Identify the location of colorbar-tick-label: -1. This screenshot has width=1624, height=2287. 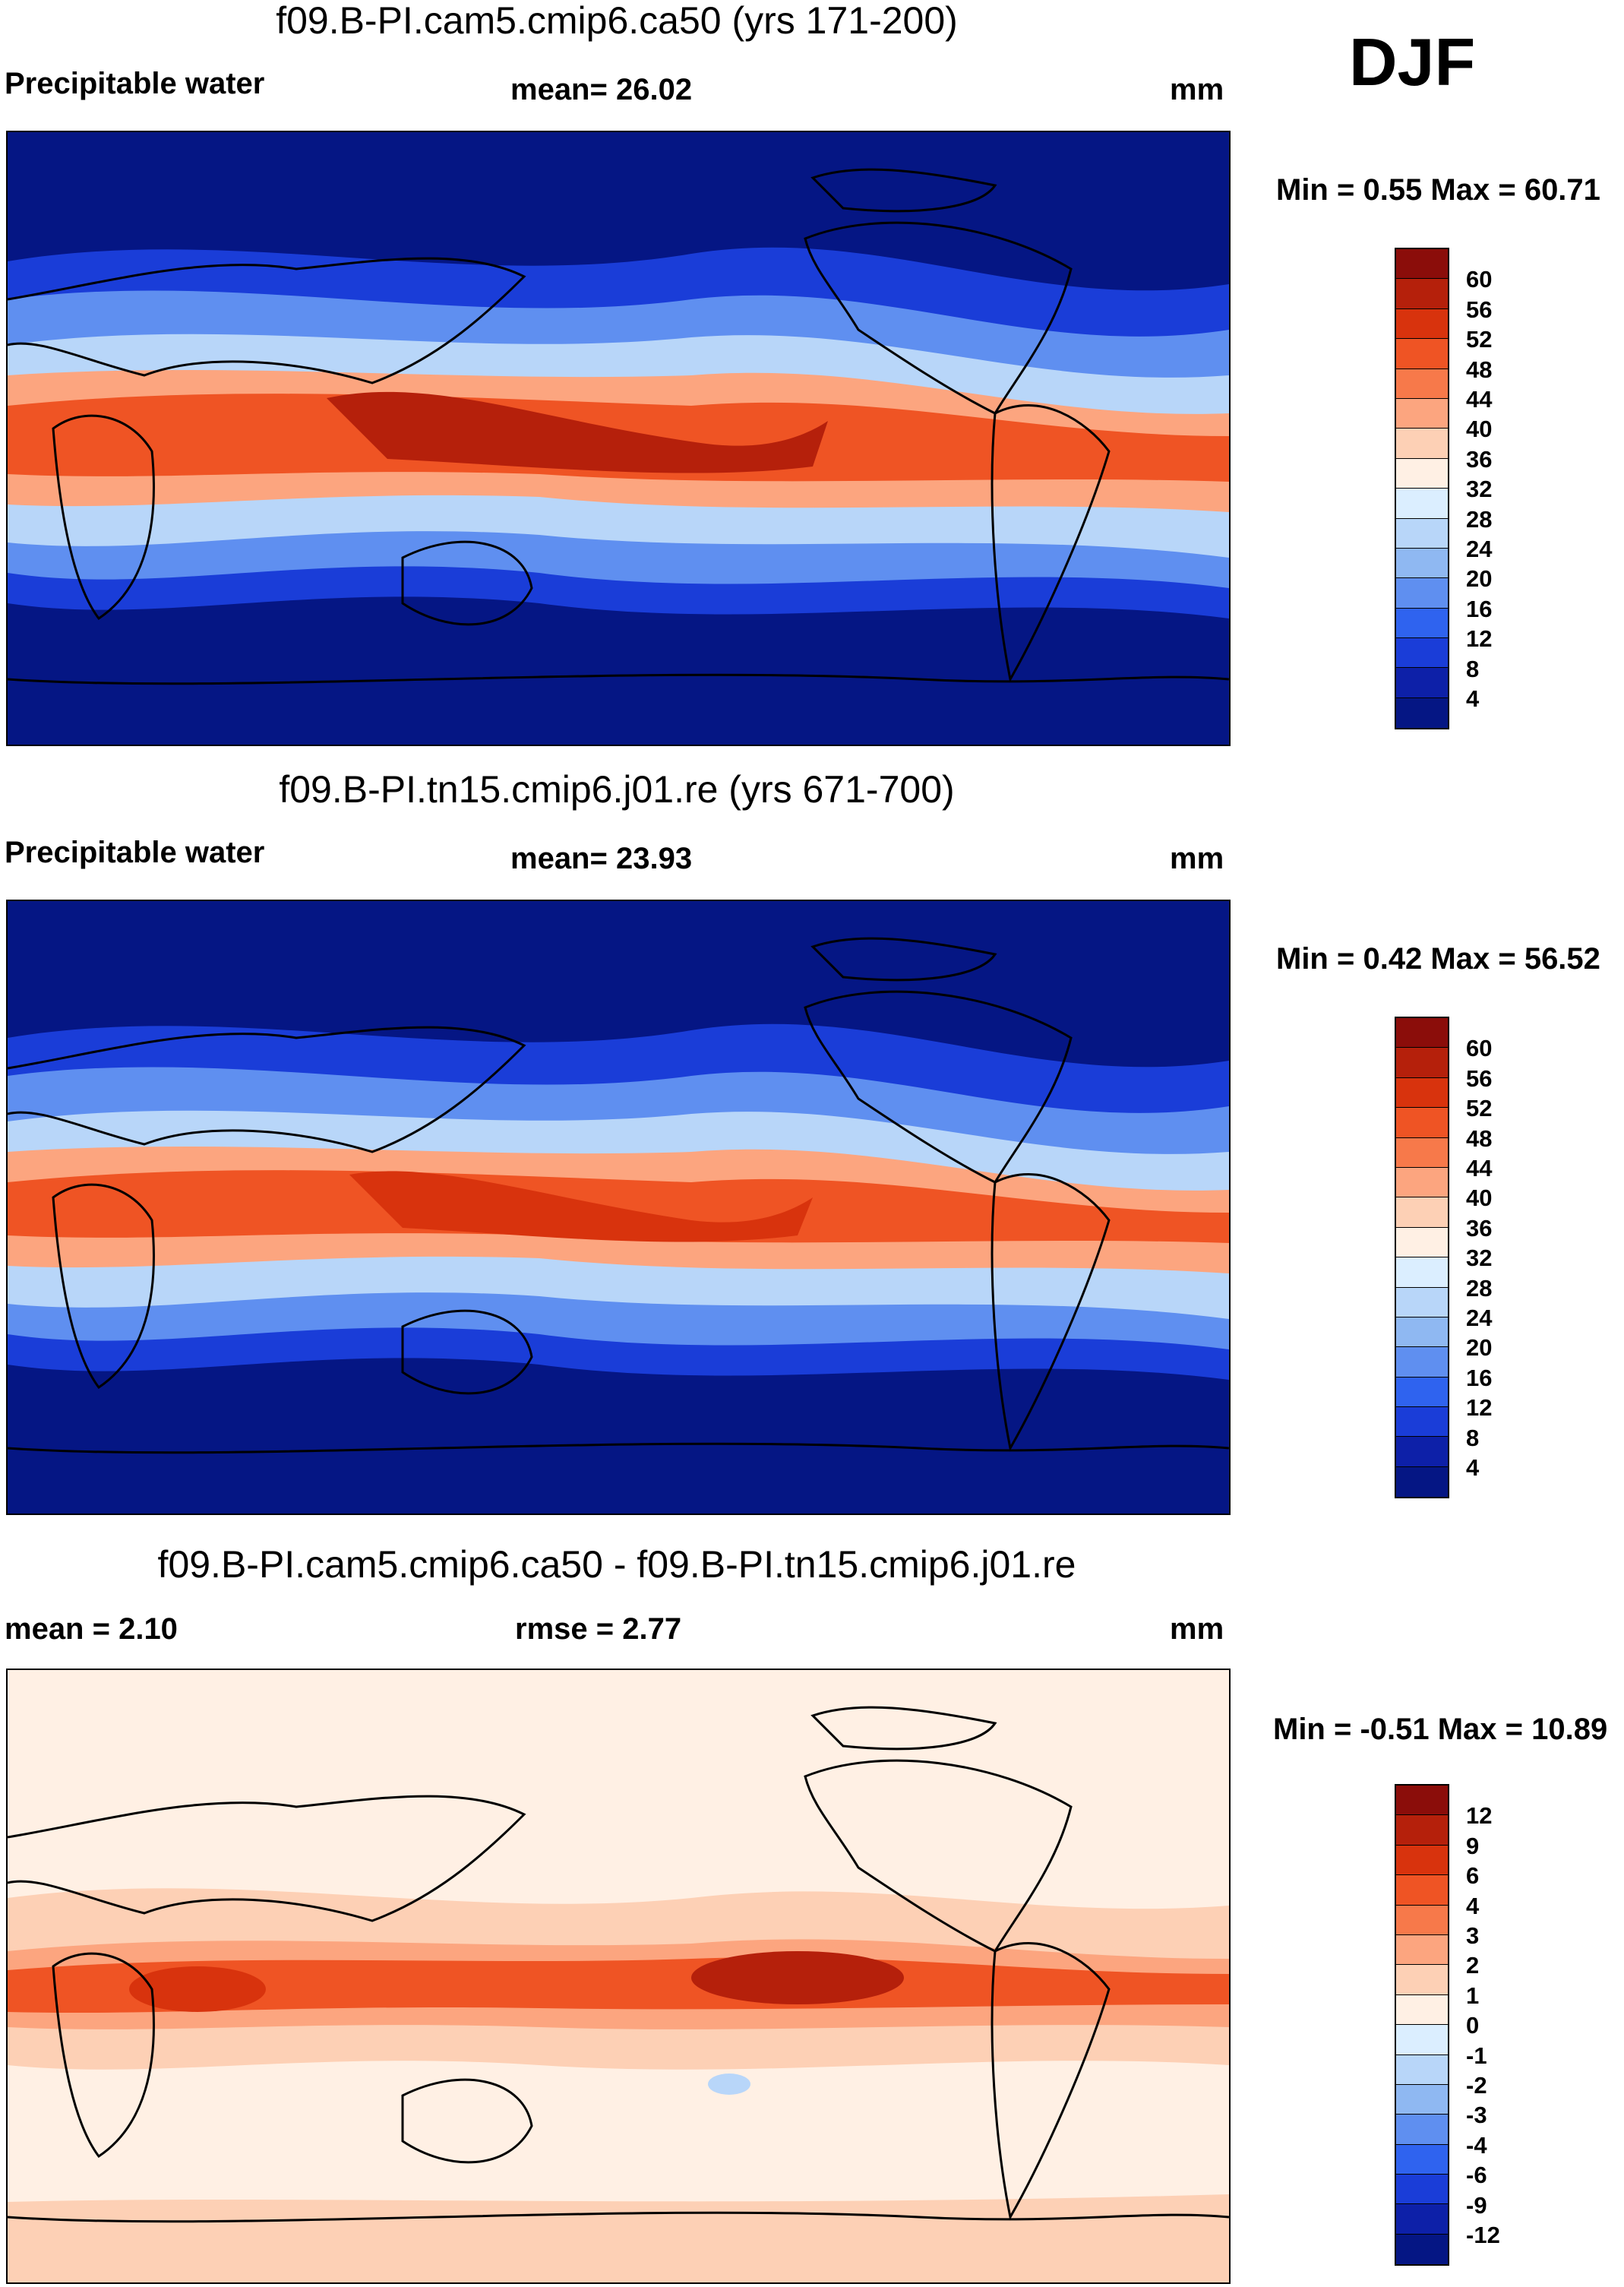
(1477, 2055).